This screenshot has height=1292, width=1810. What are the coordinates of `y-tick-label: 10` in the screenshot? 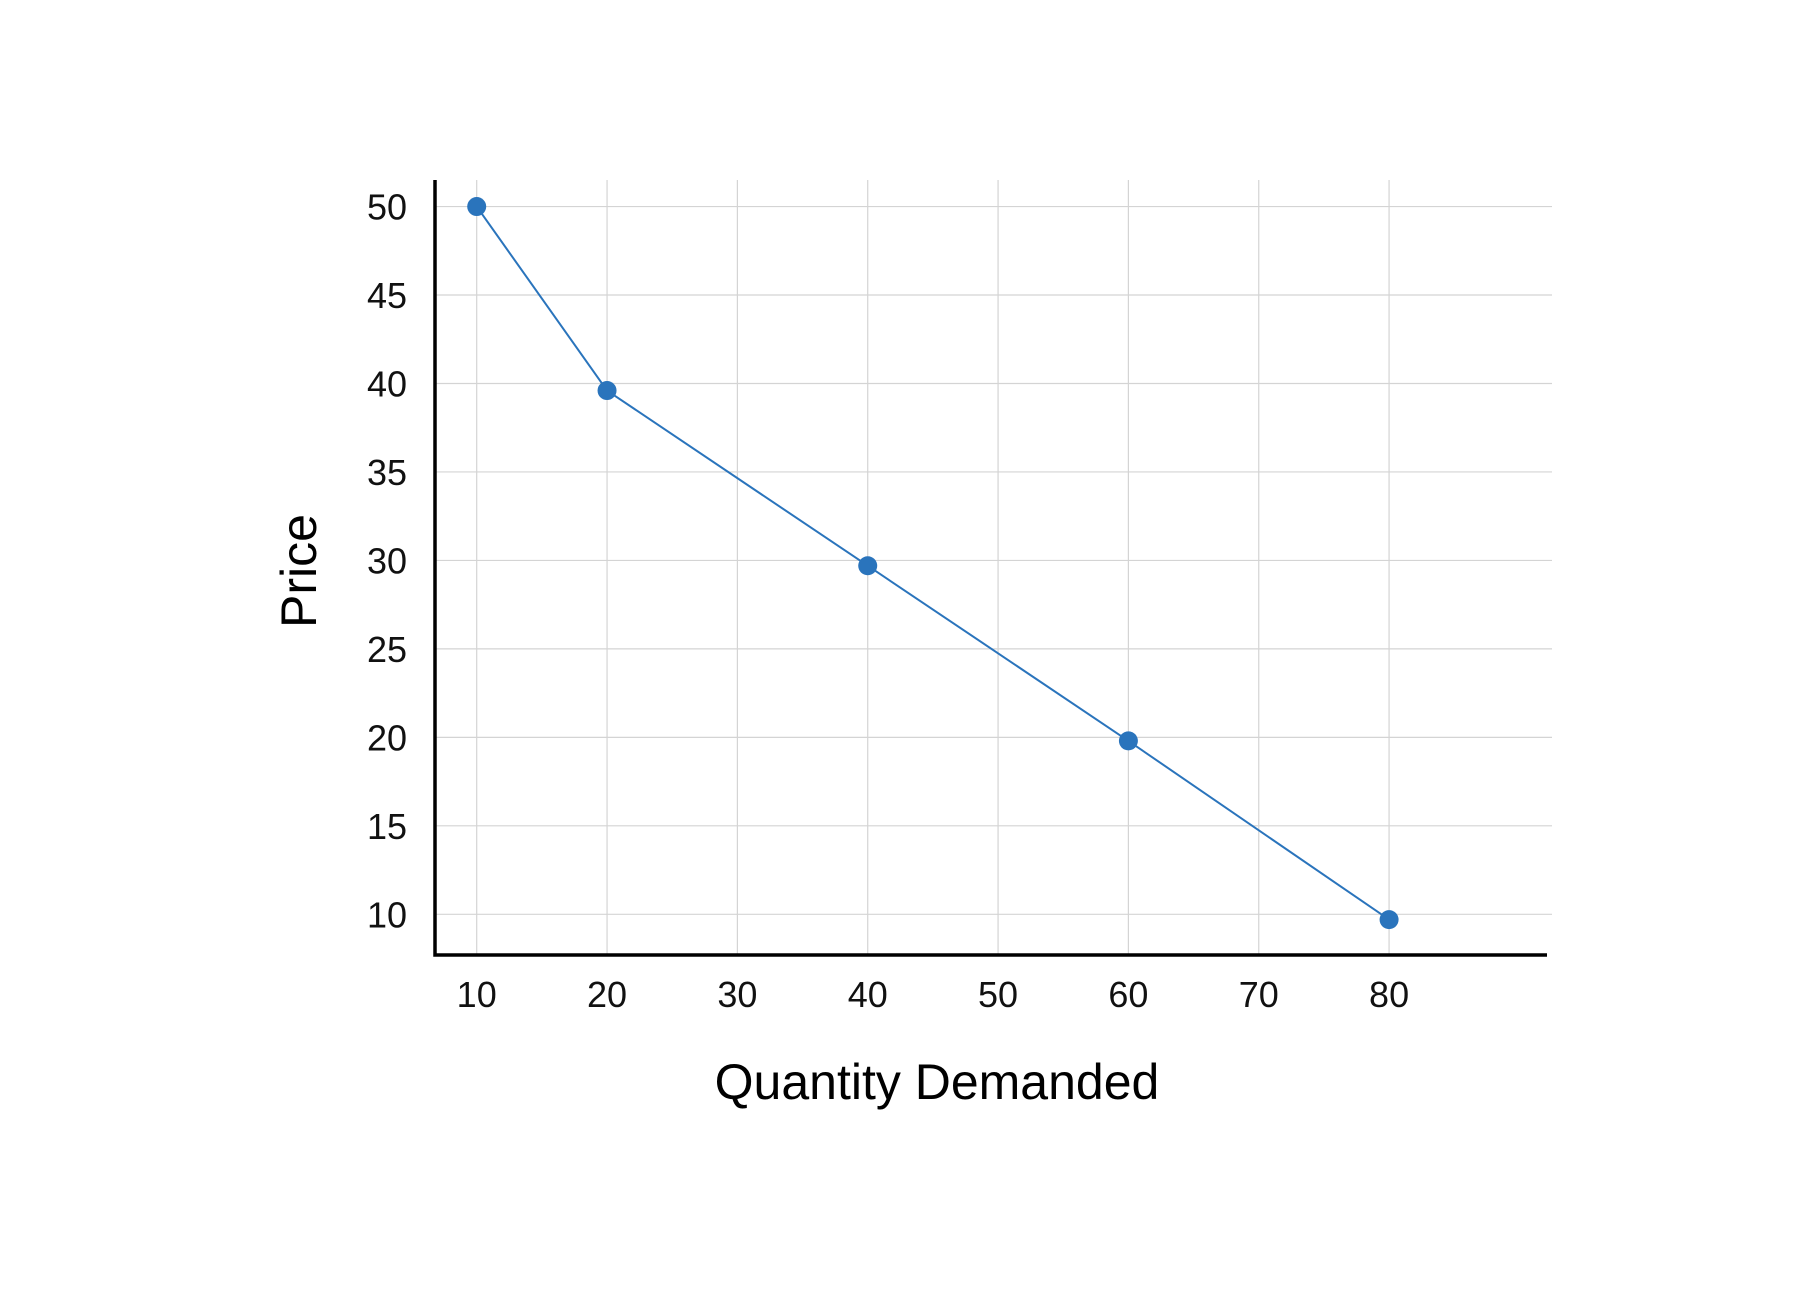 It's located at (387, 914).